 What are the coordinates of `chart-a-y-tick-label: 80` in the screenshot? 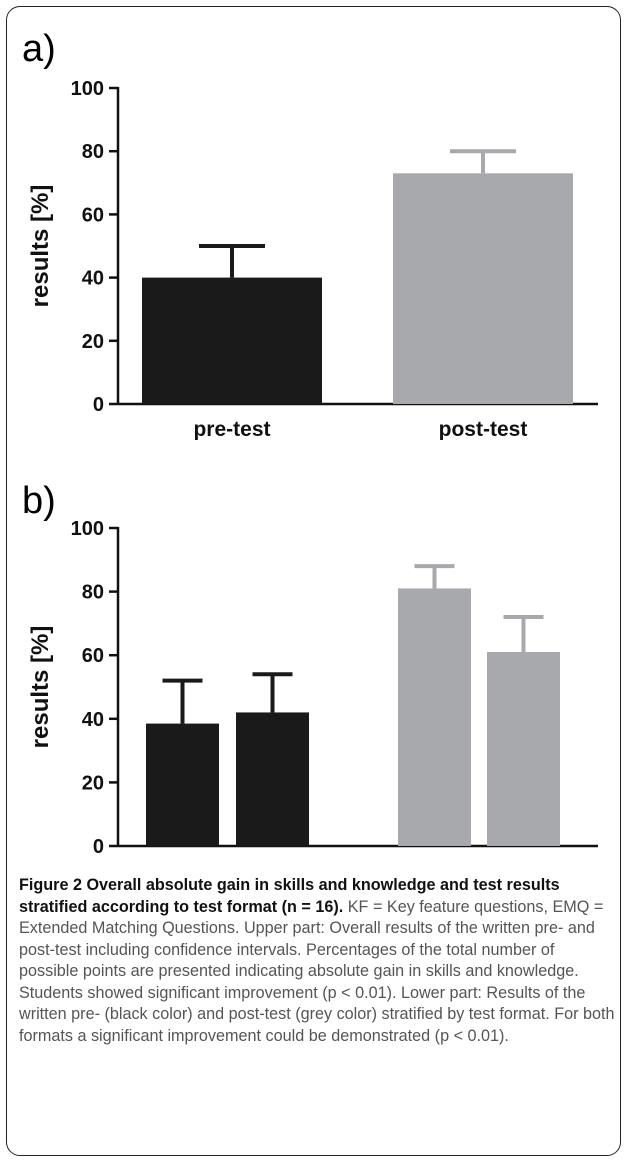 It's located at (93, 152).